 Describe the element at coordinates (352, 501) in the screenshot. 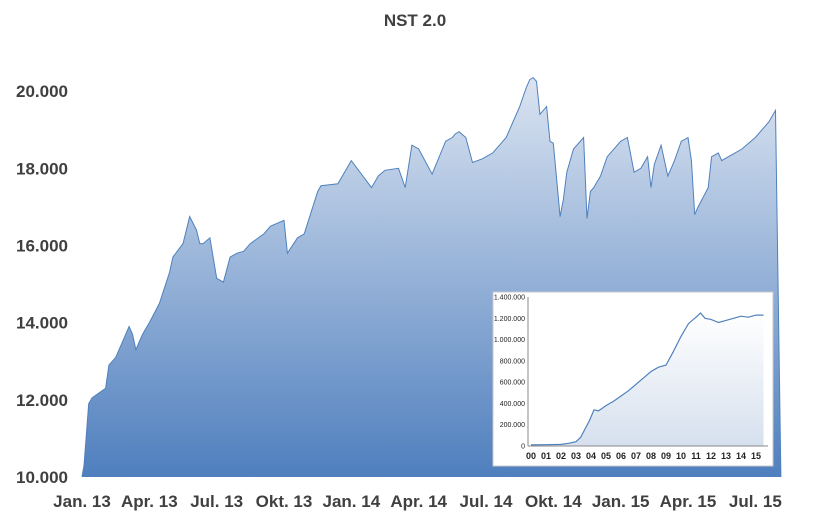

I see `x-tick-label: Jan. 14` at that location.